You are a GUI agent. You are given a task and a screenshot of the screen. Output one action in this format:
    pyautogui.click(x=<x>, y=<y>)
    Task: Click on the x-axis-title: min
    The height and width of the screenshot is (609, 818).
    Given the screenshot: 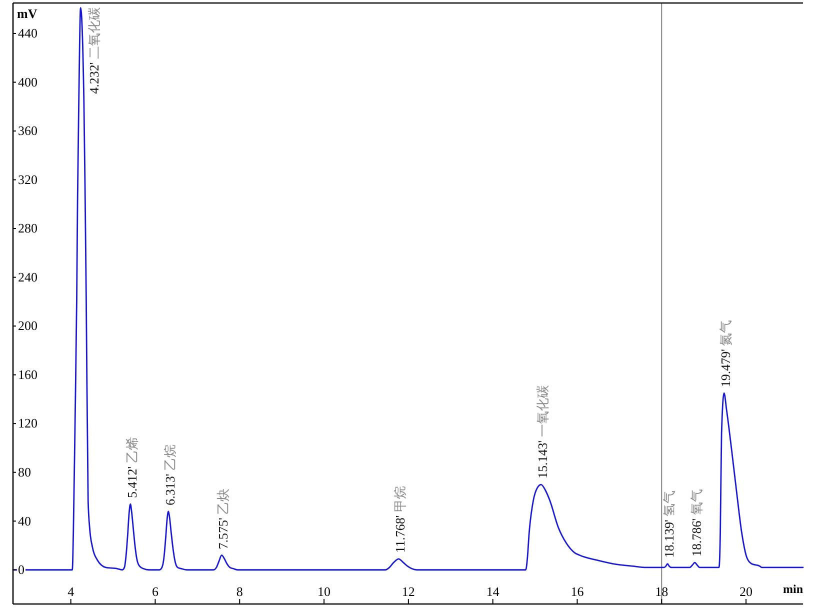 What is the action you would take?
    pyautogui.click(x=793, y=589)
    